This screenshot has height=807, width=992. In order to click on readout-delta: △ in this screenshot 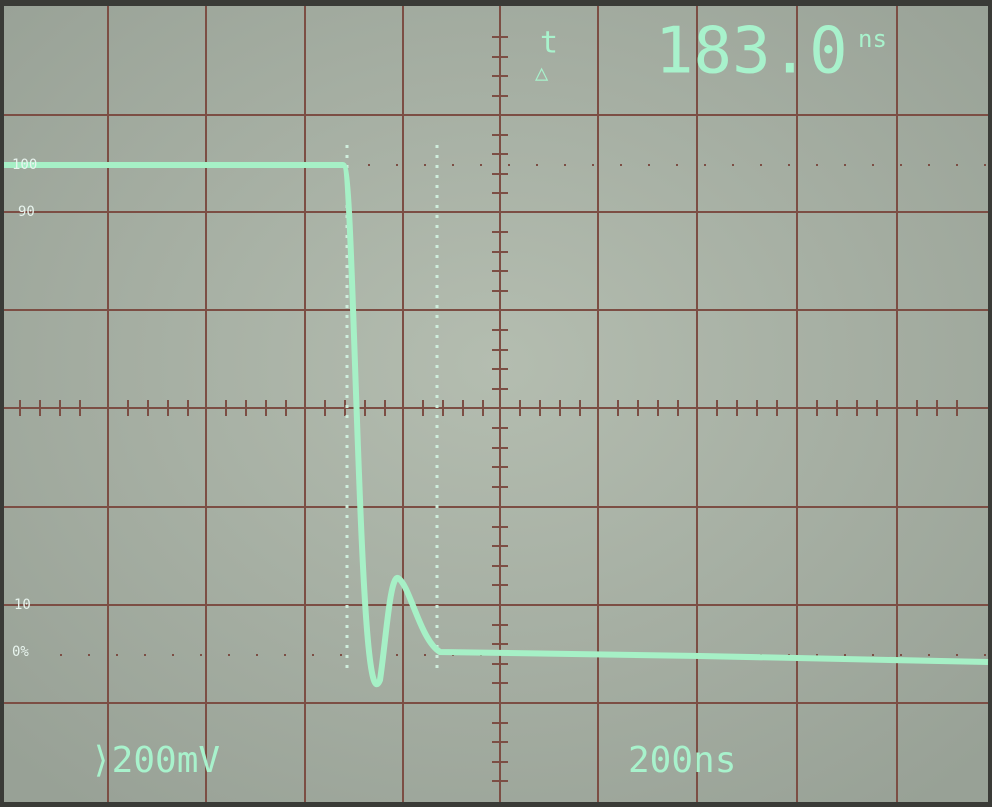, I will do `click(542, 73)`.